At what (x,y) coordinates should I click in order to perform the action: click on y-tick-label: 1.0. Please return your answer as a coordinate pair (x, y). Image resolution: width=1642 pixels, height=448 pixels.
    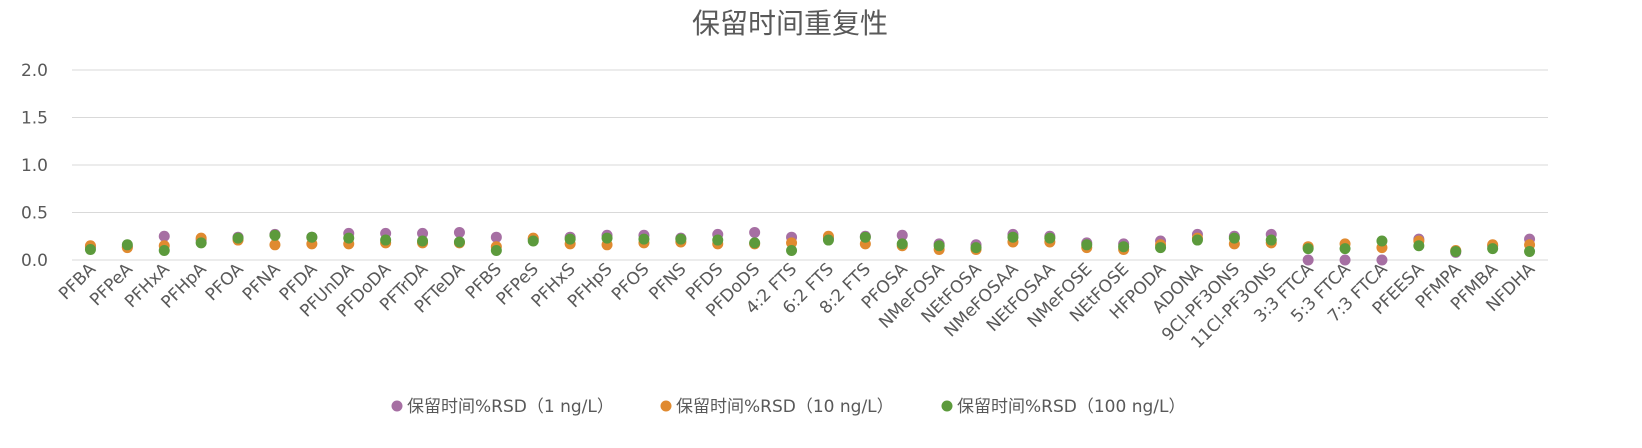
    Looking at the image, I should click on (34, 166).